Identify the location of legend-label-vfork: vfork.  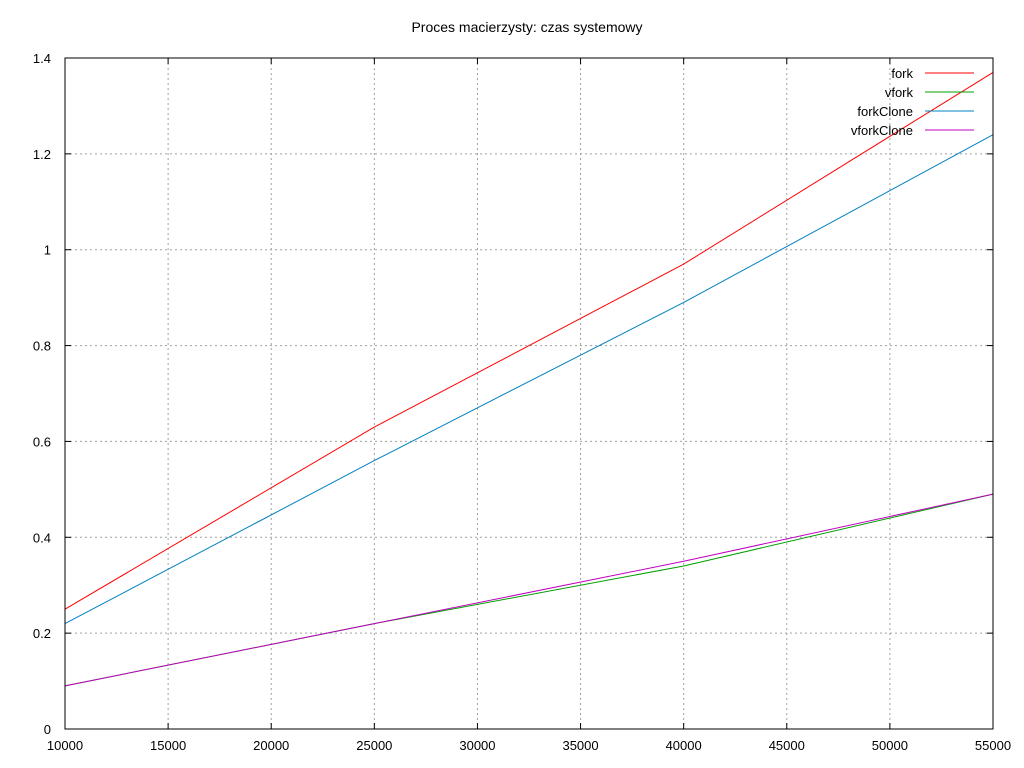
(899, 92).